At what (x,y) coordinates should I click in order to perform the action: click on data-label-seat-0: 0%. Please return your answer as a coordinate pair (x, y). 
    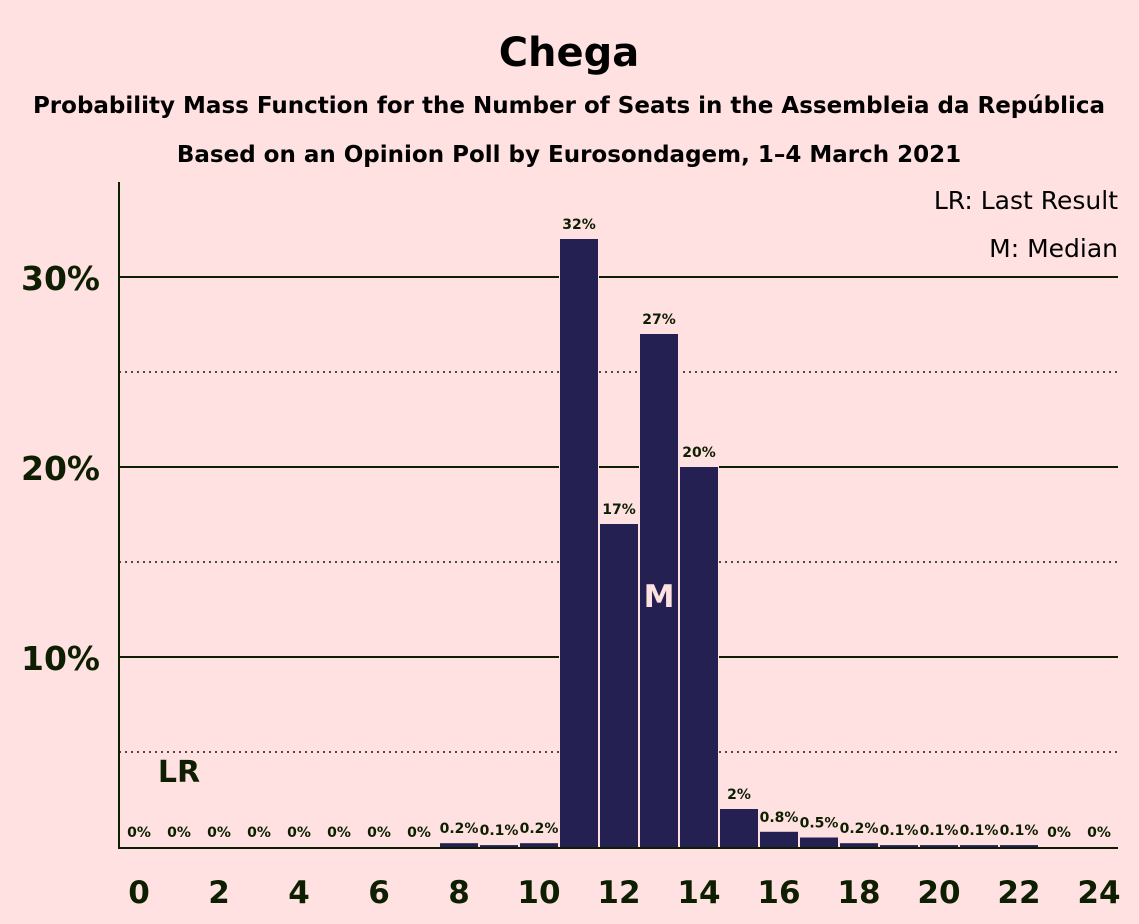
    Looking at the image, I should click on (139, 833).